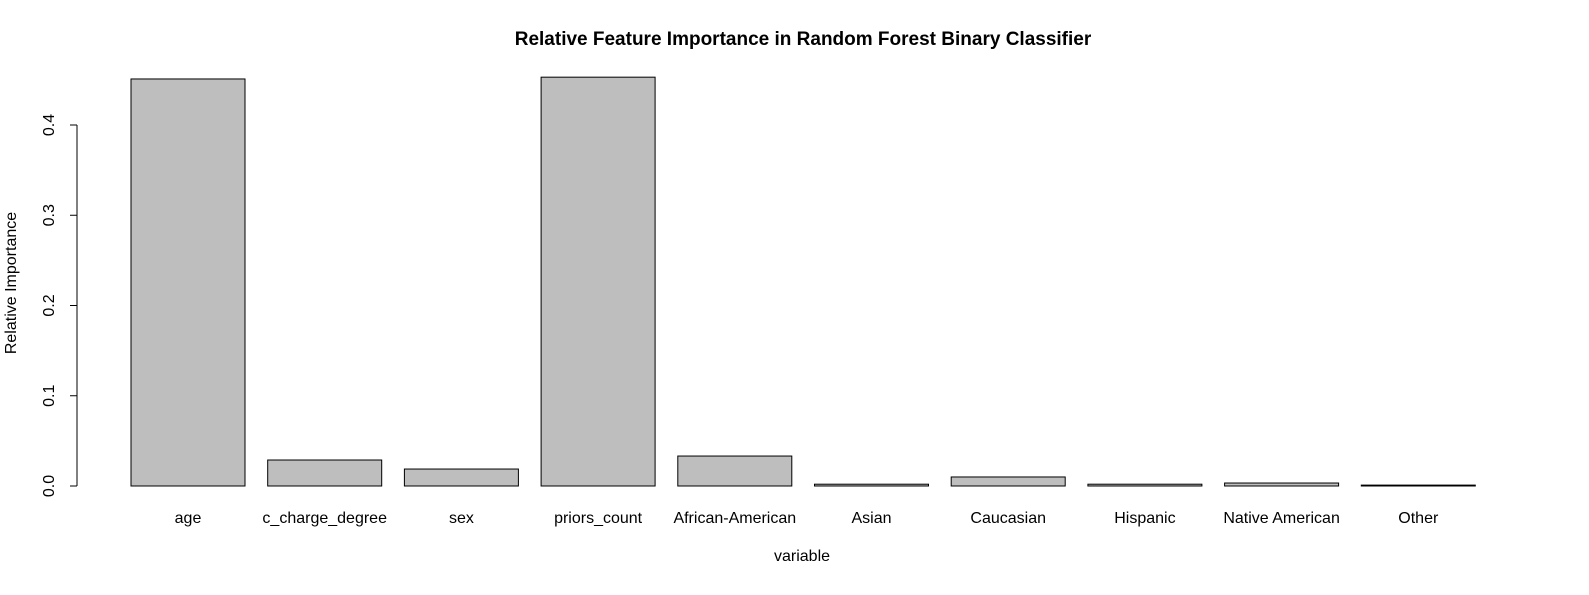 The width and height of the screenshot is (1589, 595). I want to click on y-tick-label: 0.3, so click(49, 215).